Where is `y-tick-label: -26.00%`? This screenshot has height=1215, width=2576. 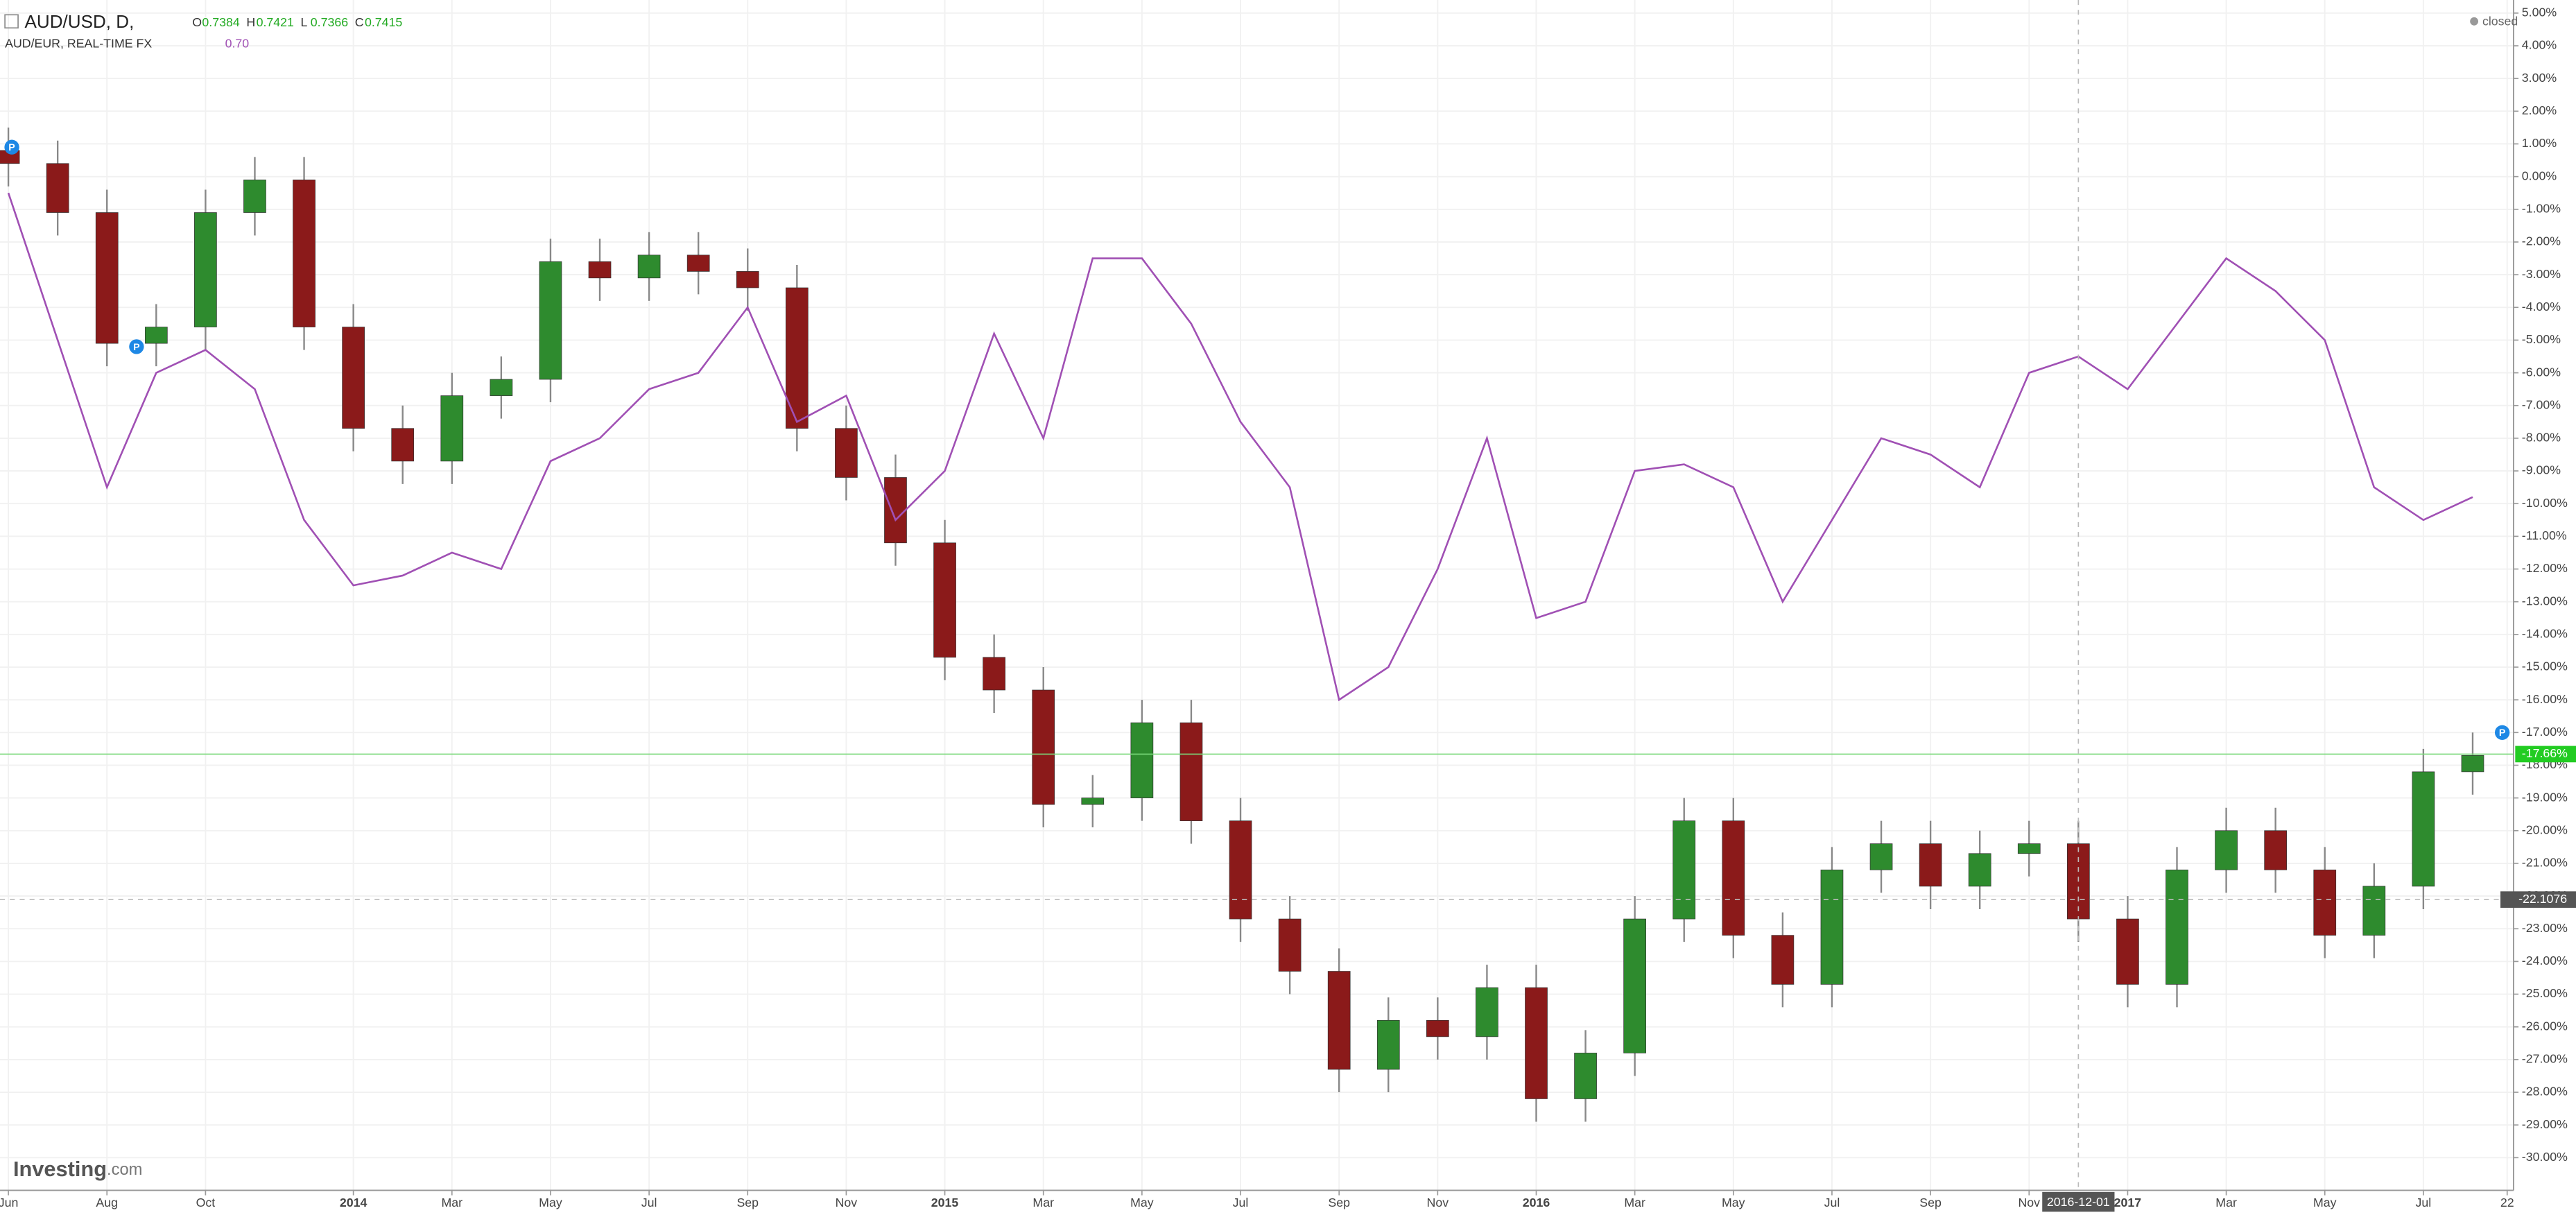 y-tick-label: -26.00% is located at coordinates (2545, 1026).